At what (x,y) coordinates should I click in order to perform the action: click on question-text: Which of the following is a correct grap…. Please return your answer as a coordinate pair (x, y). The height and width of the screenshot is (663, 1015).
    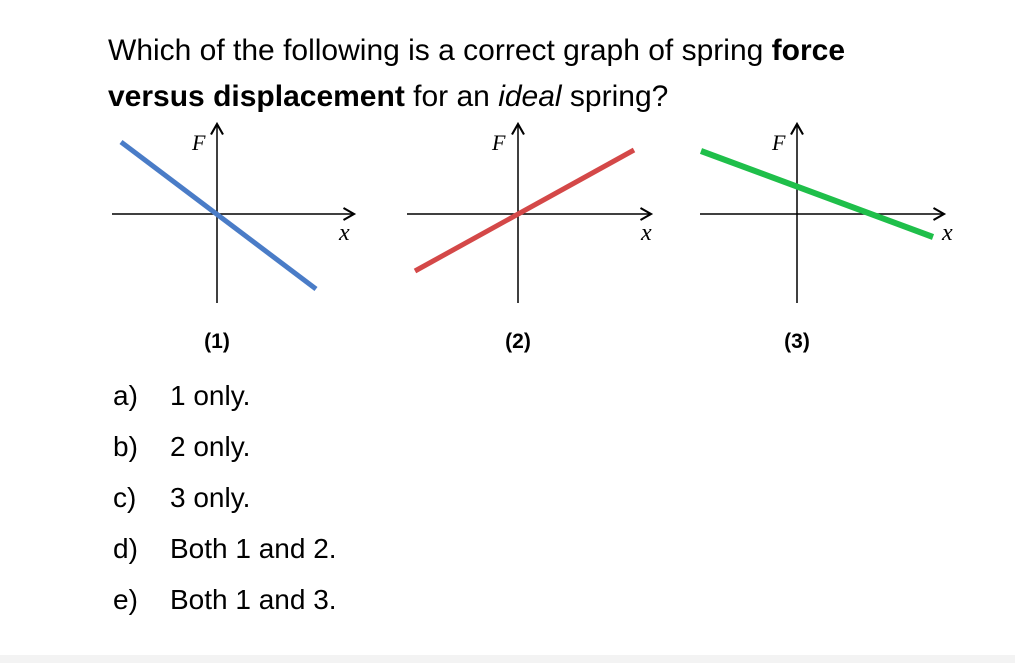
    Looking at the image, I should click on (476, 74).